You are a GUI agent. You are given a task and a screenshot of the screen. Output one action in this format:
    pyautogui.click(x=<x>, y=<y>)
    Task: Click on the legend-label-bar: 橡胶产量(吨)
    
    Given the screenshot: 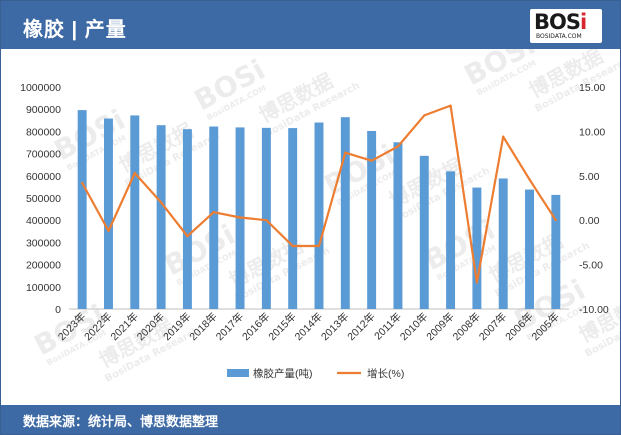 What is the action you would take?
    pyautogui.click(x=283, y=373)
    